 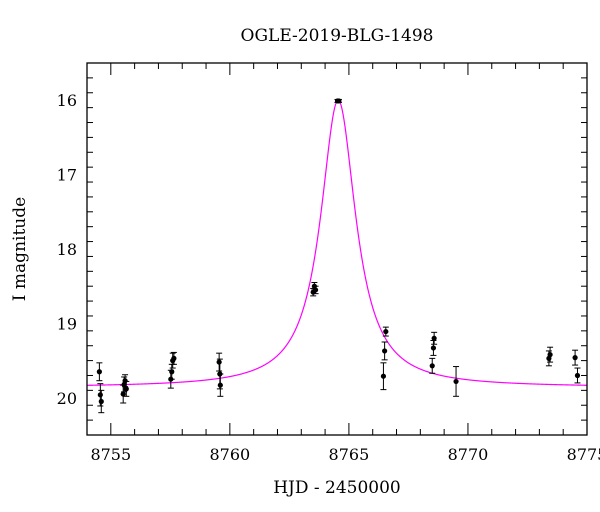 I want to click on x-tick-label: 8760, so click(x=229, y=454).